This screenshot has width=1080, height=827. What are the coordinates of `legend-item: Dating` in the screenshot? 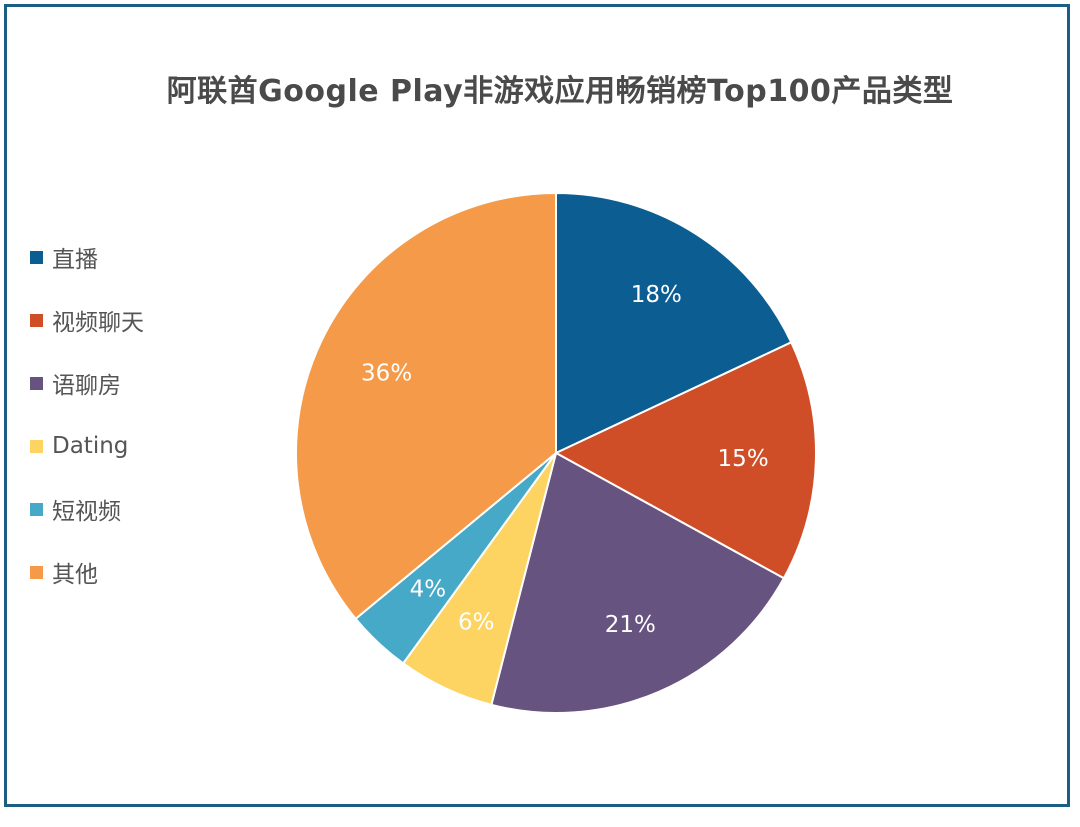 It's located at (79, 446).